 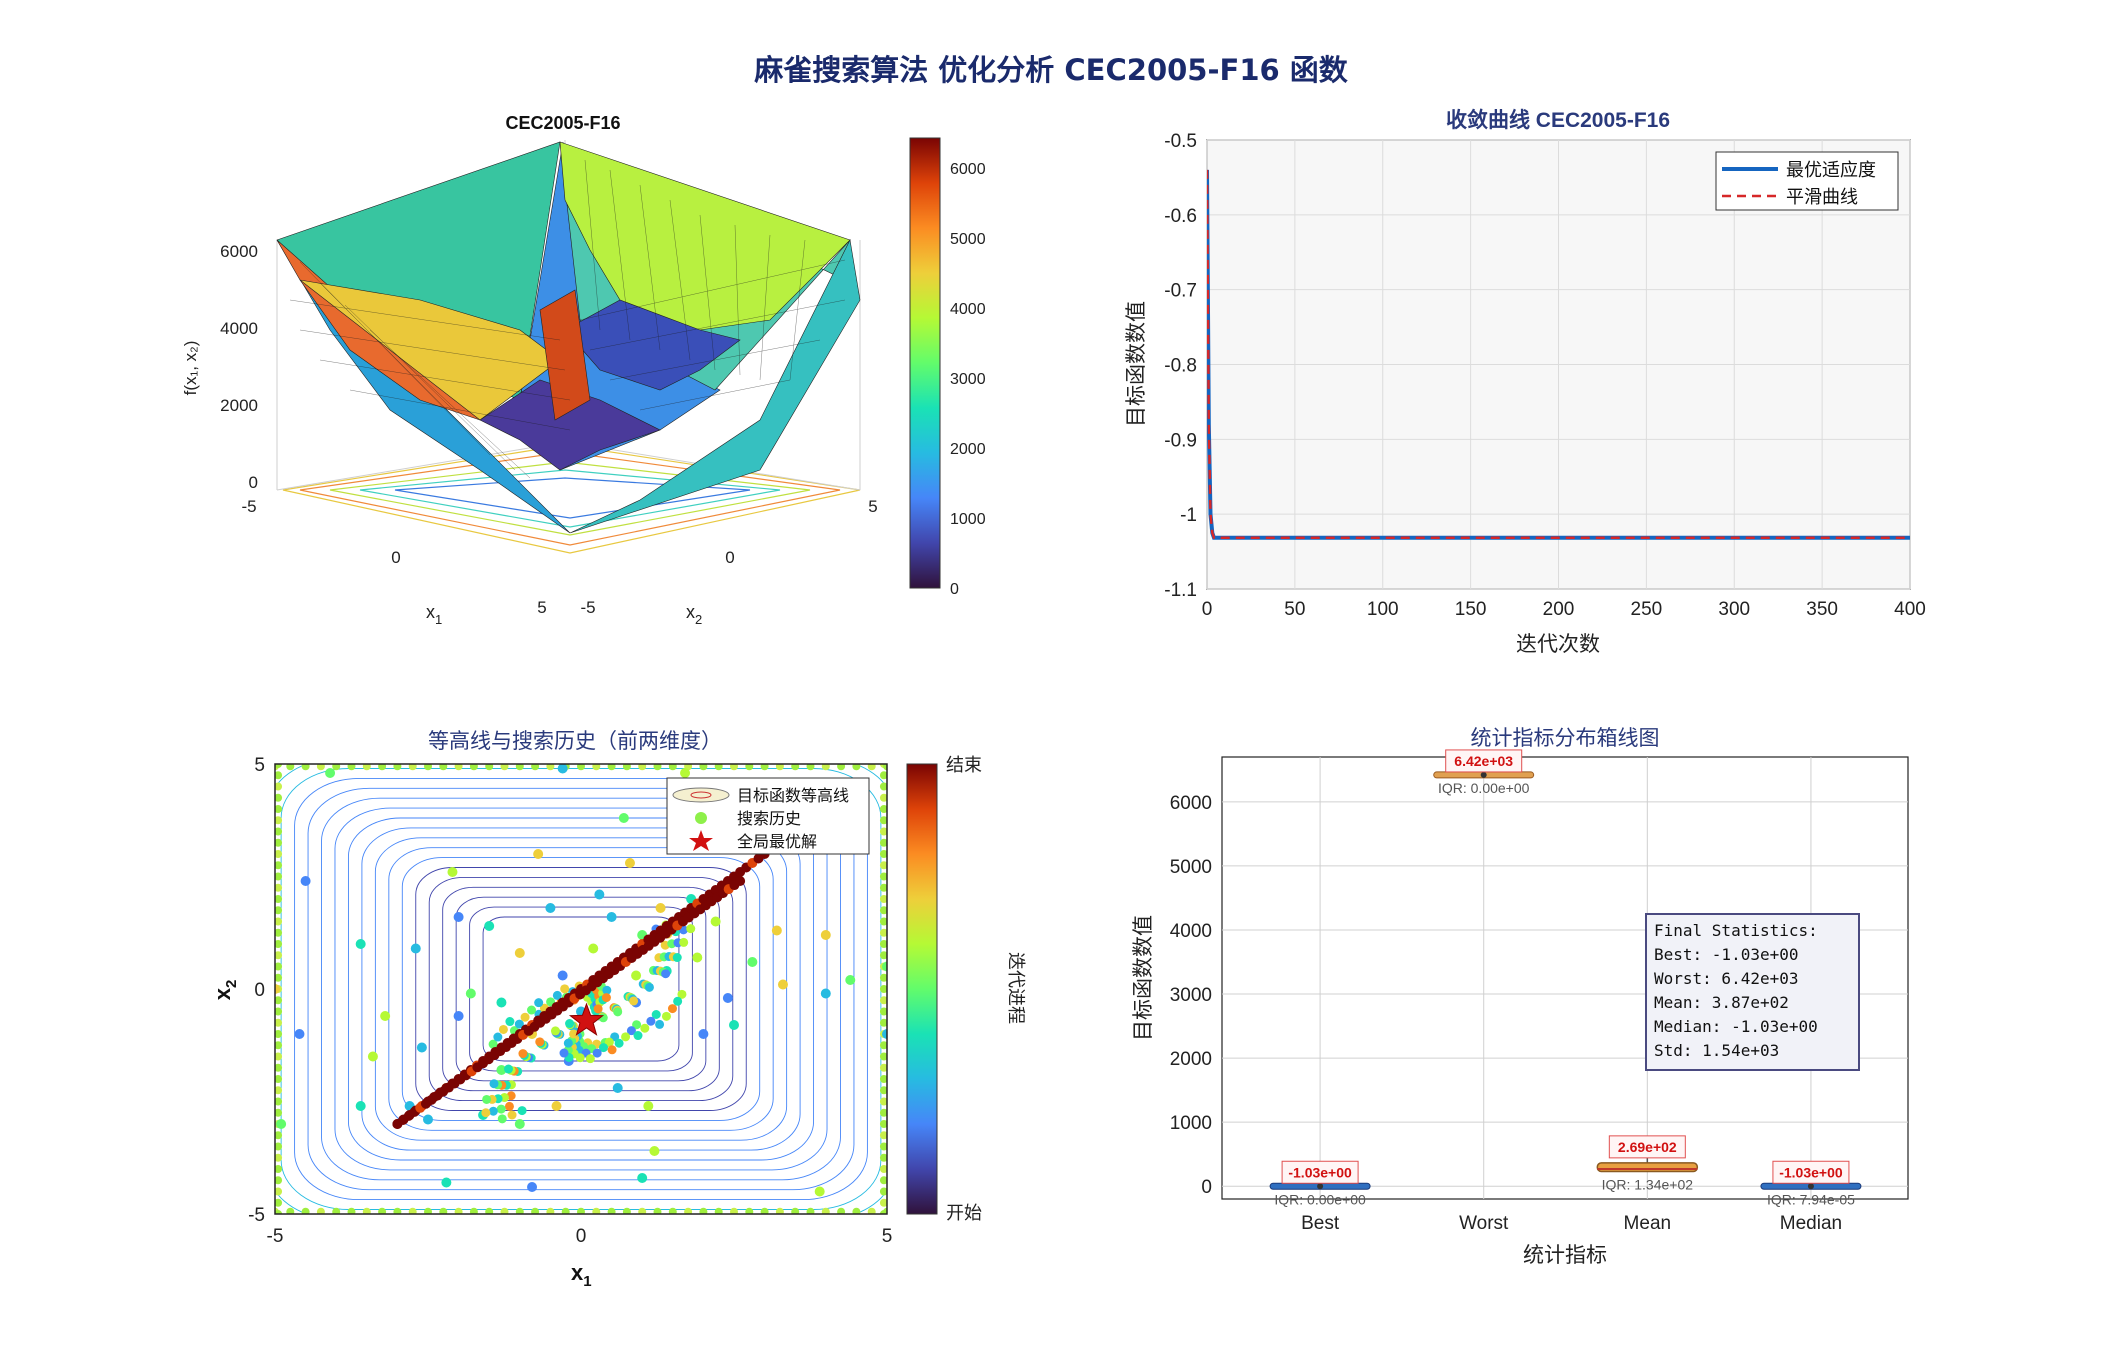 I want to click on surface-x-label-main: x, so click(x=430, y=612).